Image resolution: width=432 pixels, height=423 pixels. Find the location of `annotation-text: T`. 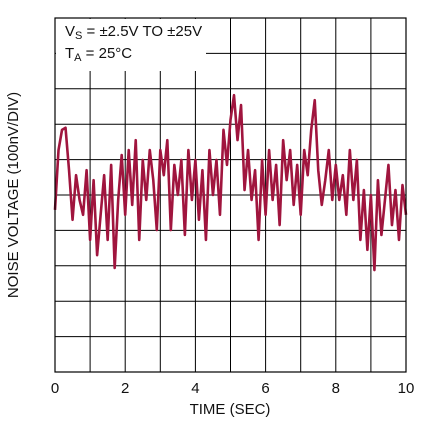

annotation-text: T is located at coordinates (69, 53).